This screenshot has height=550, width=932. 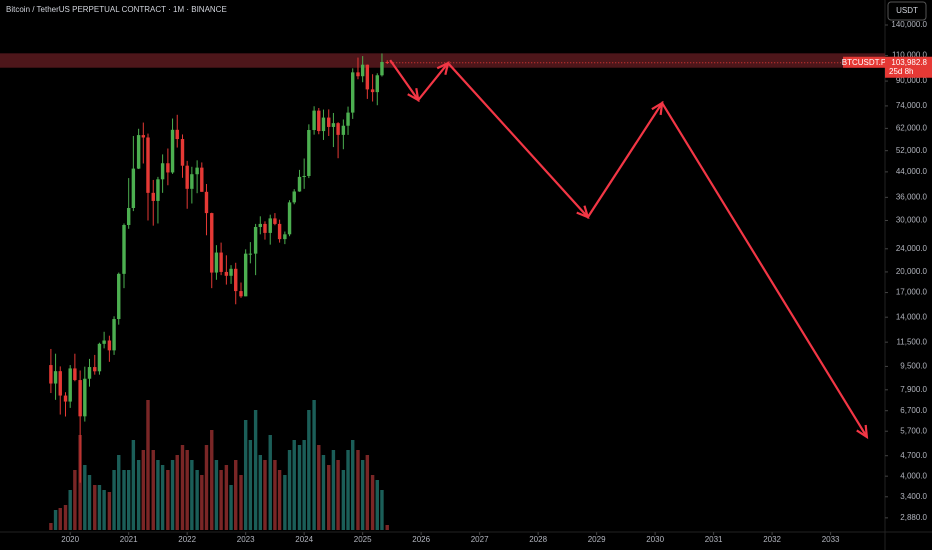 I want to click on y-tick-label: 11,500.0, so click(x=911, y=341).